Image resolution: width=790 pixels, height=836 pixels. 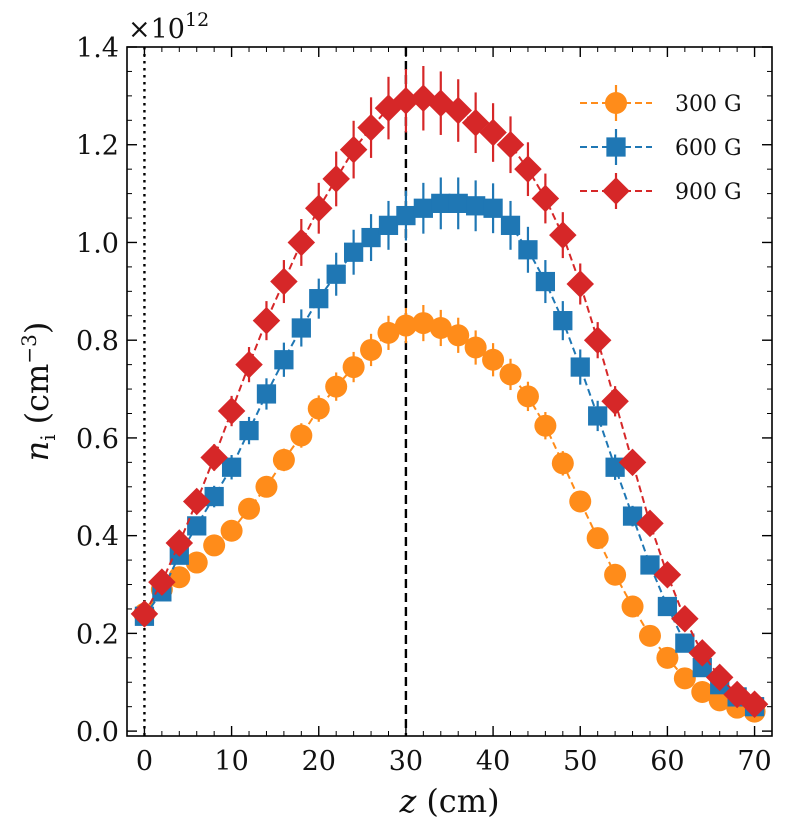 What do you see at coordinates (97, 341) in the screenshot?
I see `y-tick-label: 0.8` at bounding box center [97, 341].